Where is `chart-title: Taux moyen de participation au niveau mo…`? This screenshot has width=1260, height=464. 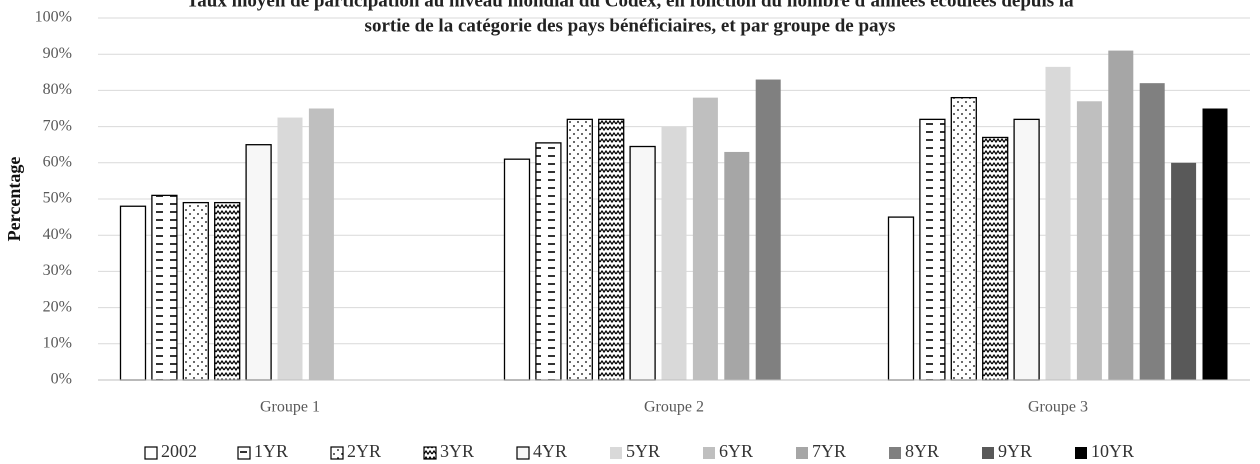 chart-title: Taux moyen de participation au niveau mo… is located at coordinates (630, 5).